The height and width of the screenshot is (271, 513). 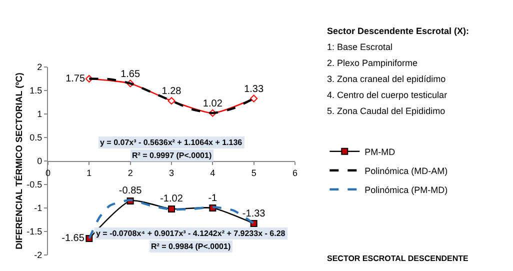 I want to click on data-label: 1.65, so click(x=130, y=74).